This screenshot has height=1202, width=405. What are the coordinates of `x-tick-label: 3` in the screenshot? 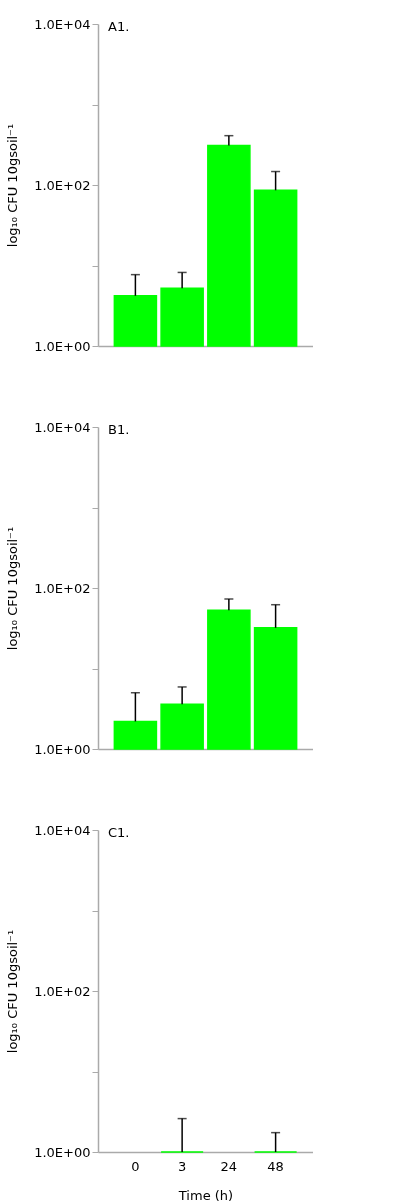 It's located at (182, 1166).